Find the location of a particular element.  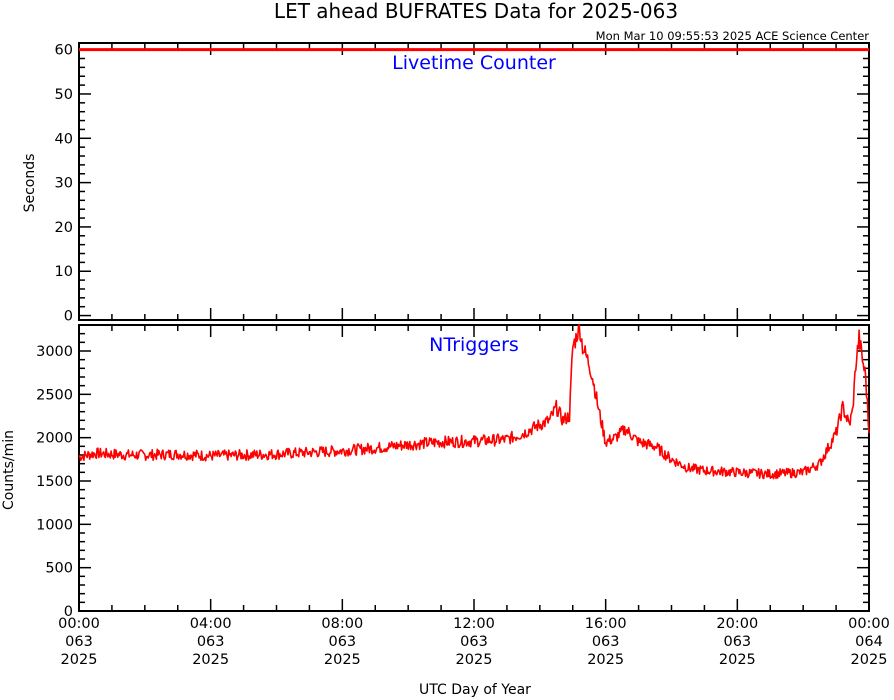

y-tick-label: 50 is located at coordinates (64, 95).